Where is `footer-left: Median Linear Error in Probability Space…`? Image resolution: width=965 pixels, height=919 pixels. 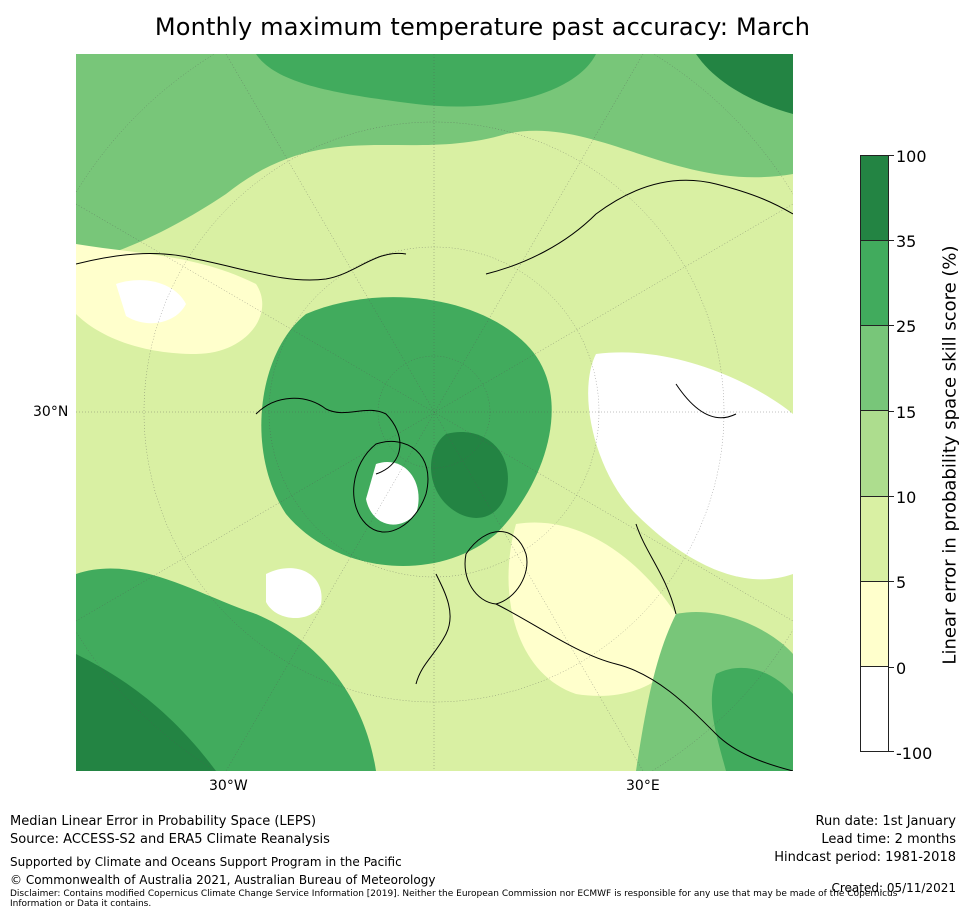
footer-left: Median Linear Error in Probability Space… is located at coordinates (453, 861).